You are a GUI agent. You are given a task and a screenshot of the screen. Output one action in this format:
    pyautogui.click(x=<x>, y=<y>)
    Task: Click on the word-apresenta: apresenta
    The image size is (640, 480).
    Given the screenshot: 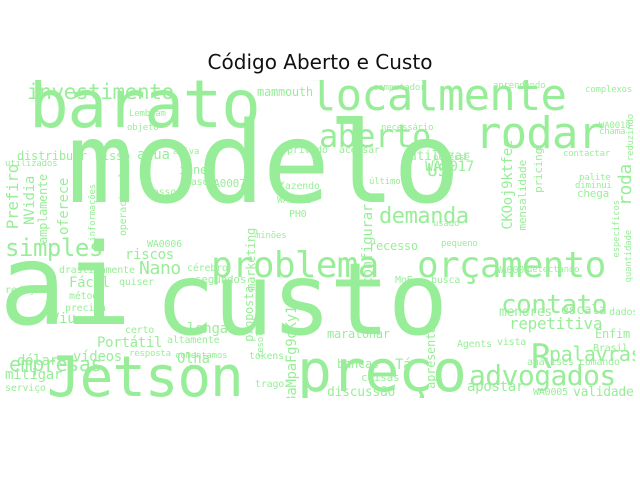 What is the action you would take?
    pyautogui.click(x=431, y=357)
    